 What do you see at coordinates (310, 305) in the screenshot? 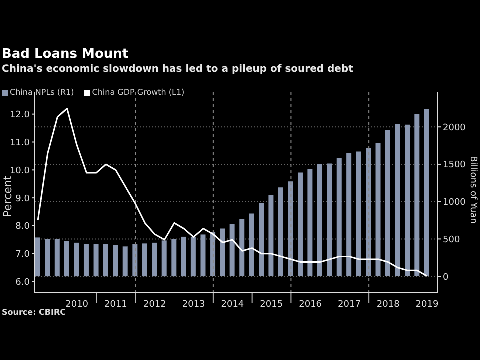
I see `x-tick-label: 2016` at bounding box center [310, 305].